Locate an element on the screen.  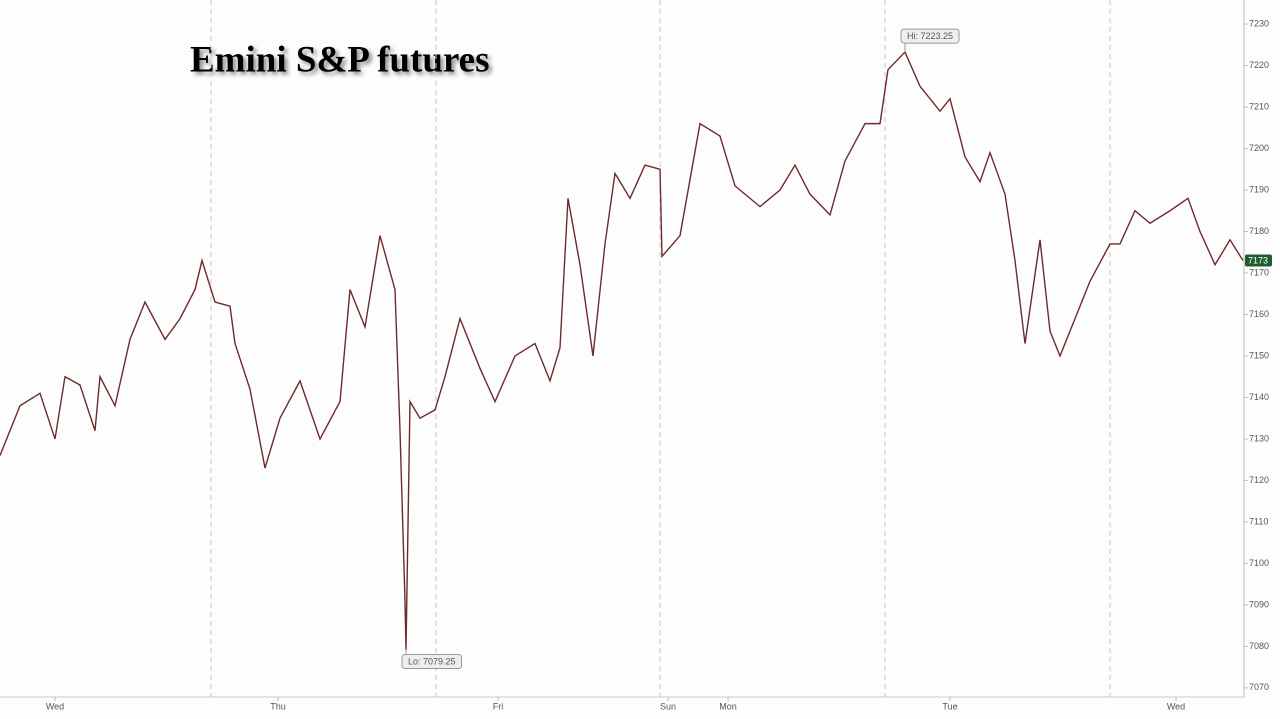
y-tick-label: 7200 is located at coordinates (1259, 148).